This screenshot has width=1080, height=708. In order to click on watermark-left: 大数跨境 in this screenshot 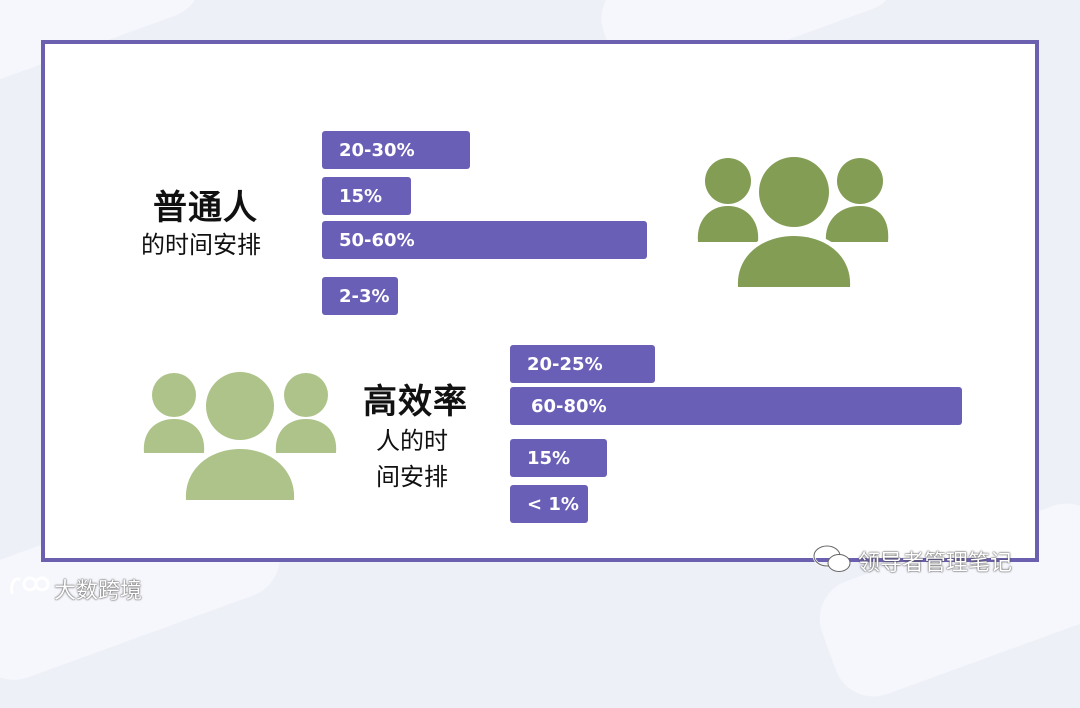, I will do `click(98, 591)`.